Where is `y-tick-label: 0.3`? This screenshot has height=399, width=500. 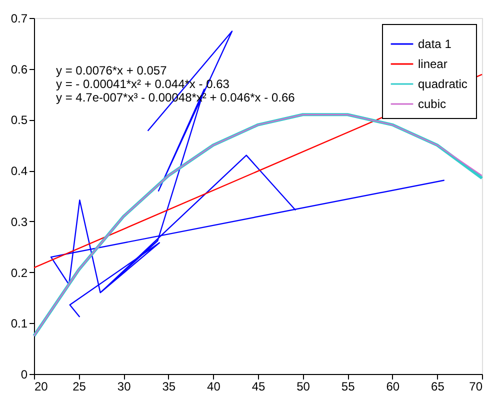 y-tick-label: 0.3 is located at coordinates (19, 221).